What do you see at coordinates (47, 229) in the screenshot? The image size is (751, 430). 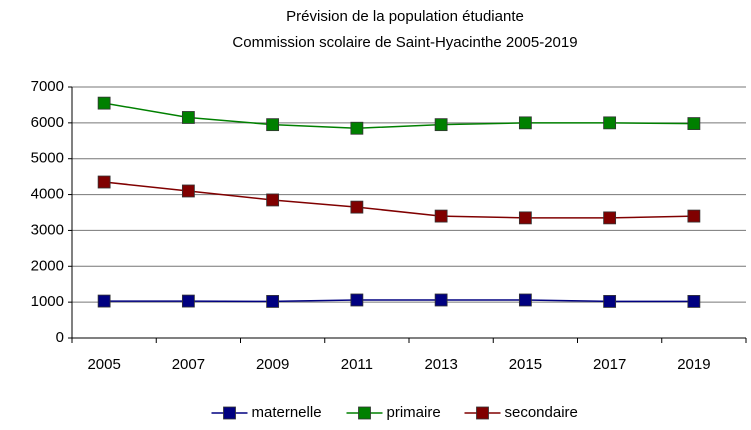 I see `y-tick-label: 3000` at bounding box center [47, 229].